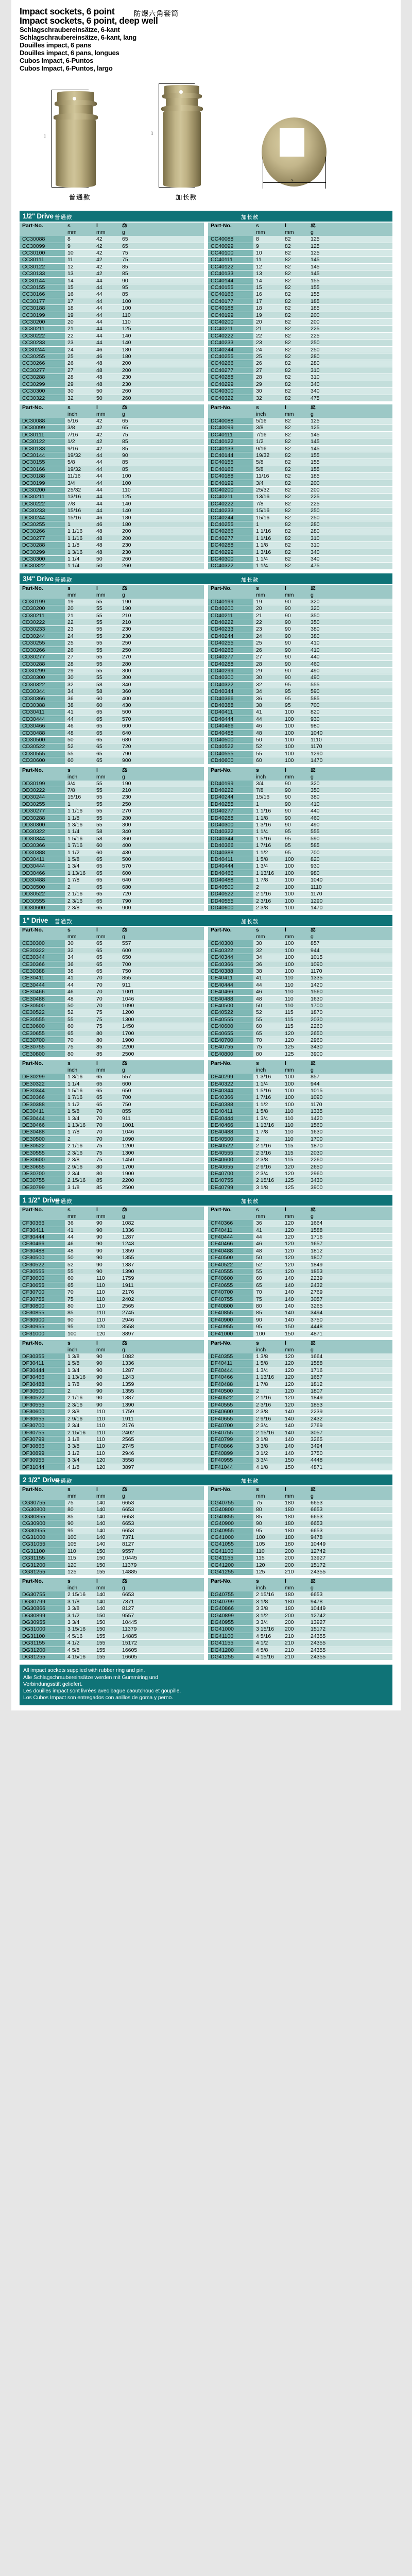 The image size is (412, 2576). What do you see at coordinates (300, 616) in the screenshot?
I see `table-row: CD40211 21 90 350` at bounding box center [300, 616].